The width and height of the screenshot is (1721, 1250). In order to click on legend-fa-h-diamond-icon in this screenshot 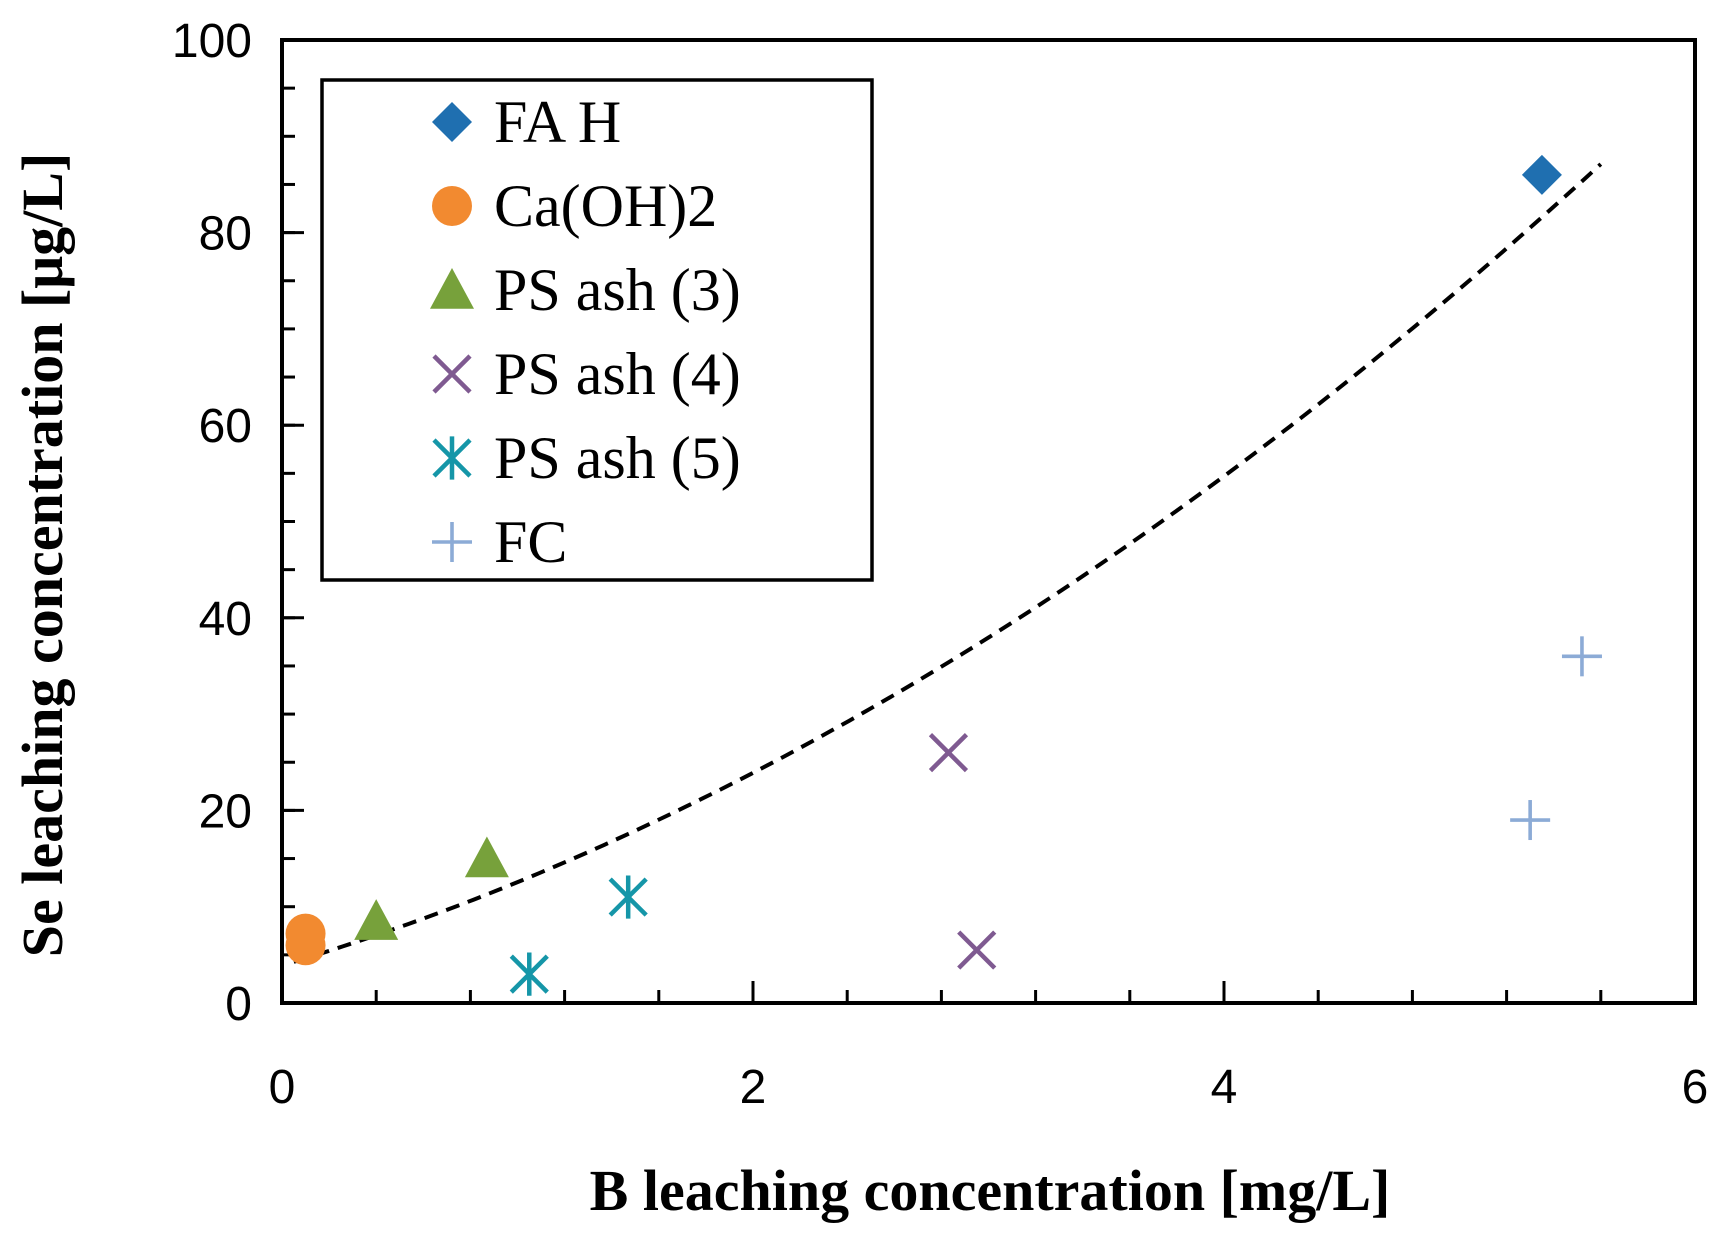, I will do `click(452, 122)`.